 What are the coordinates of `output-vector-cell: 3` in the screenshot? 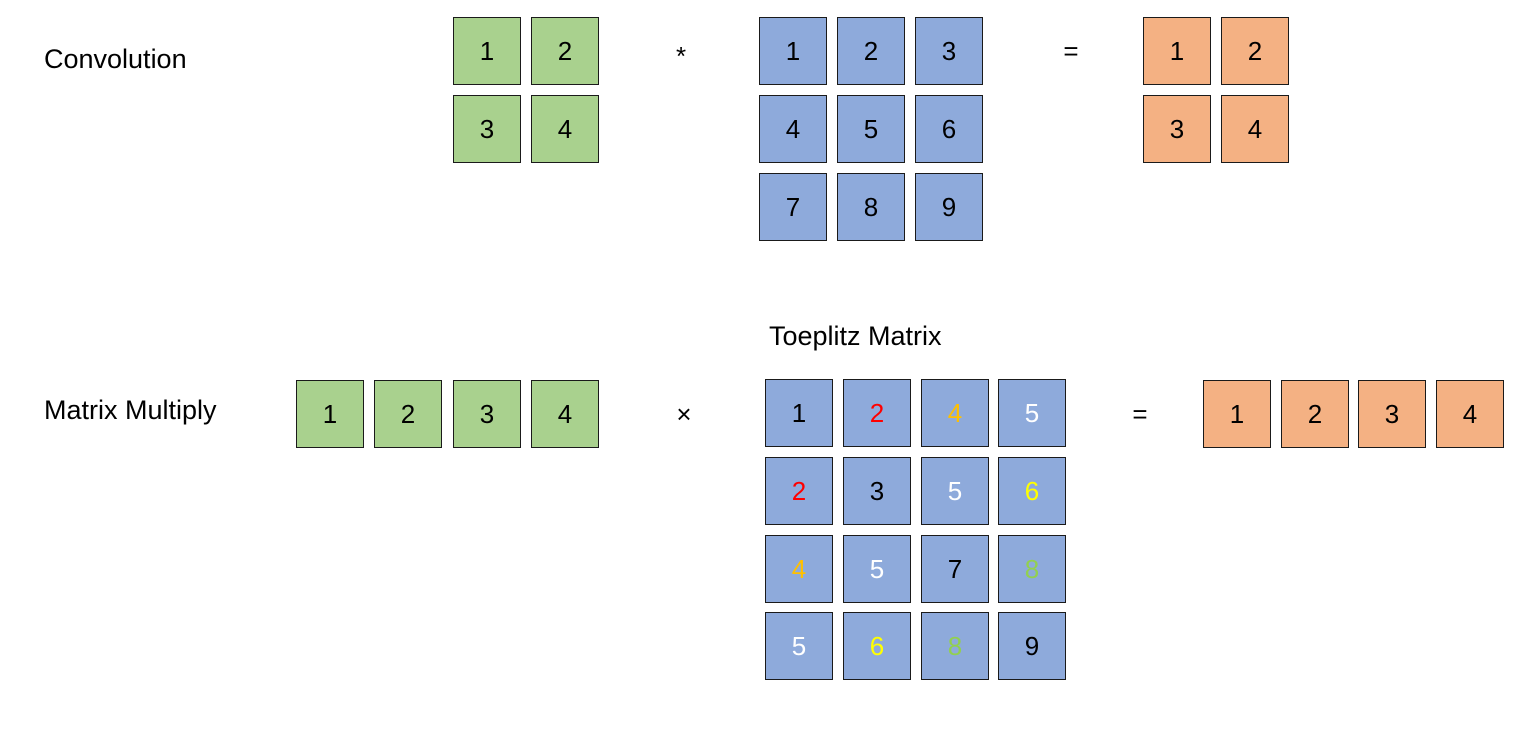 It's located at (1392, 414).